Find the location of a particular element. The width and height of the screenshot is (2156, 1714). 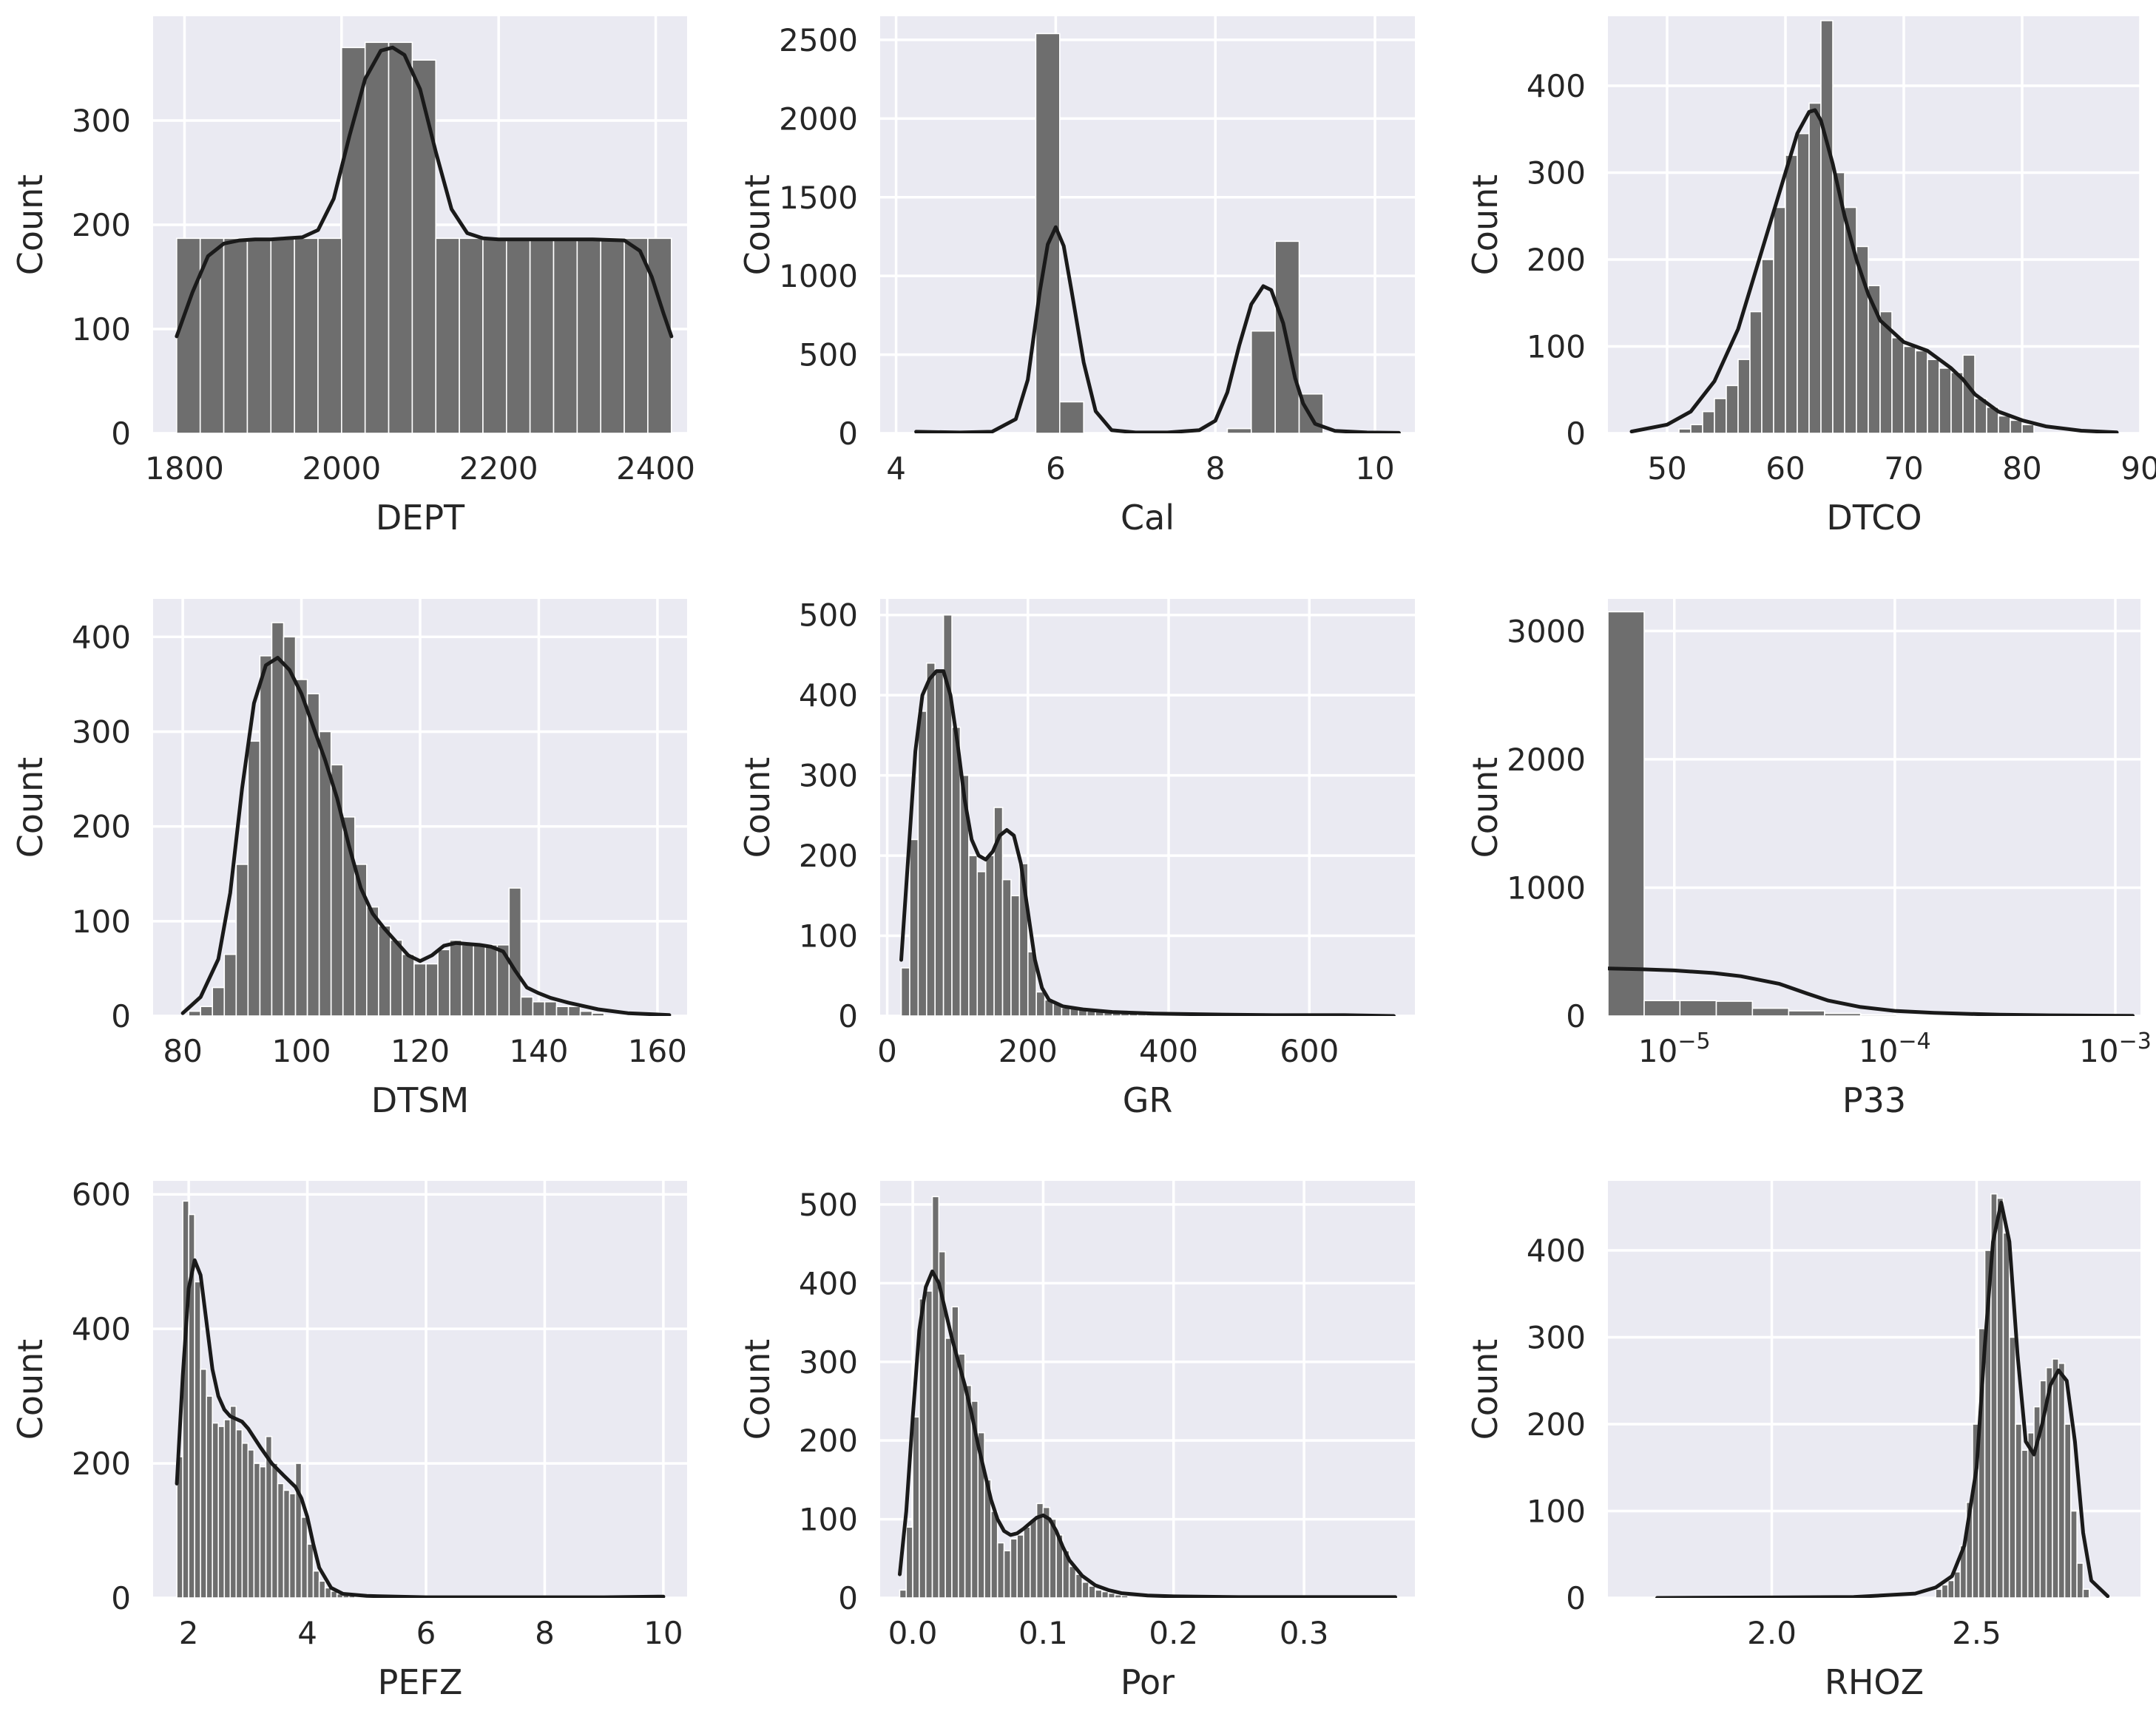

x-tick-label: 10−3 is located at coordinates (2115, 1049).